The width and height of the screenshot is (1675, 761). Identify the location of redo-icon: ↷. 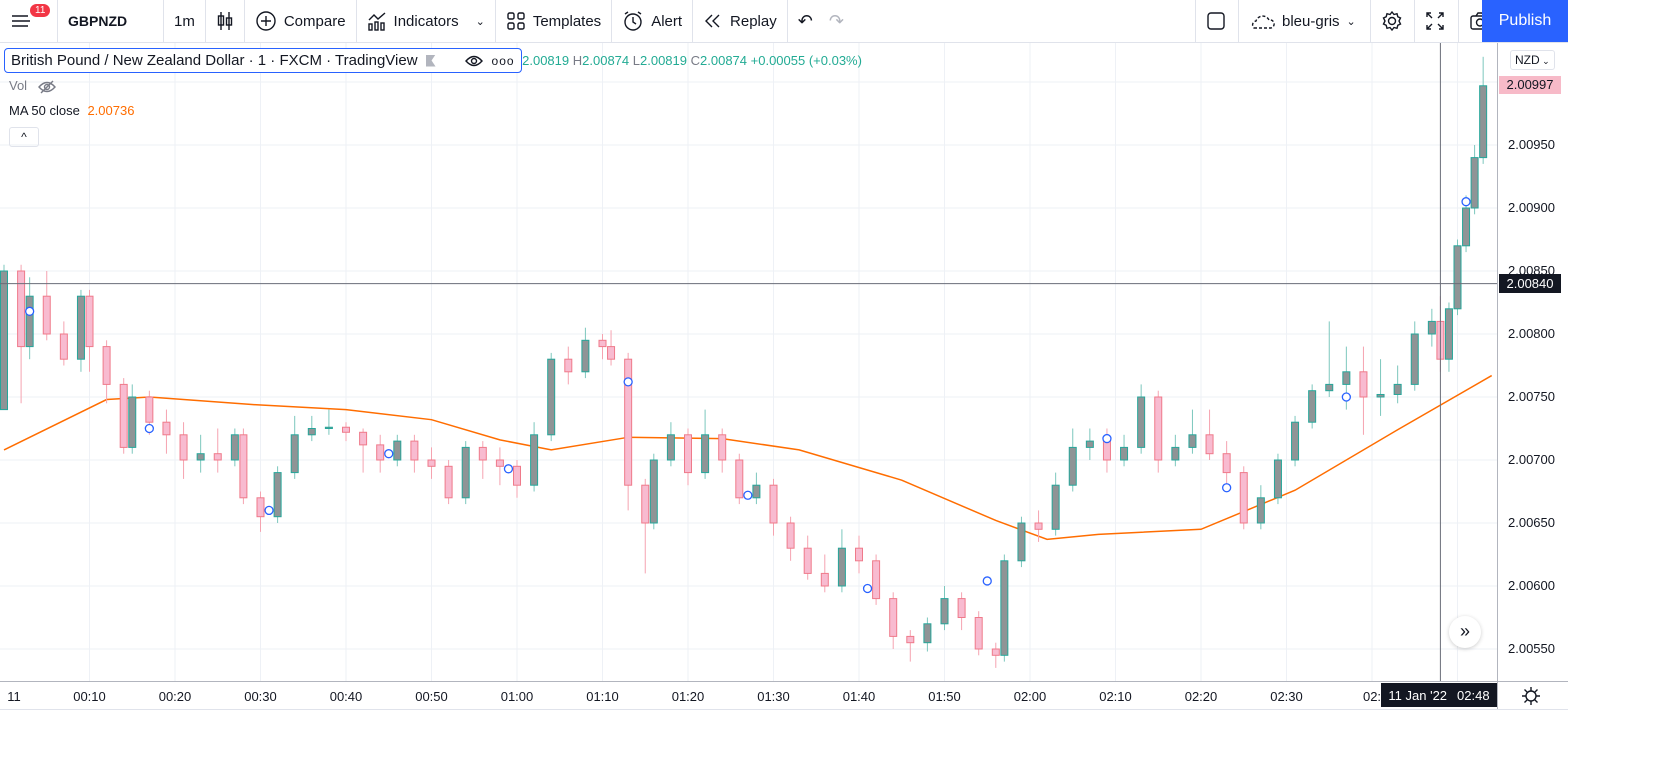
(836, 20).